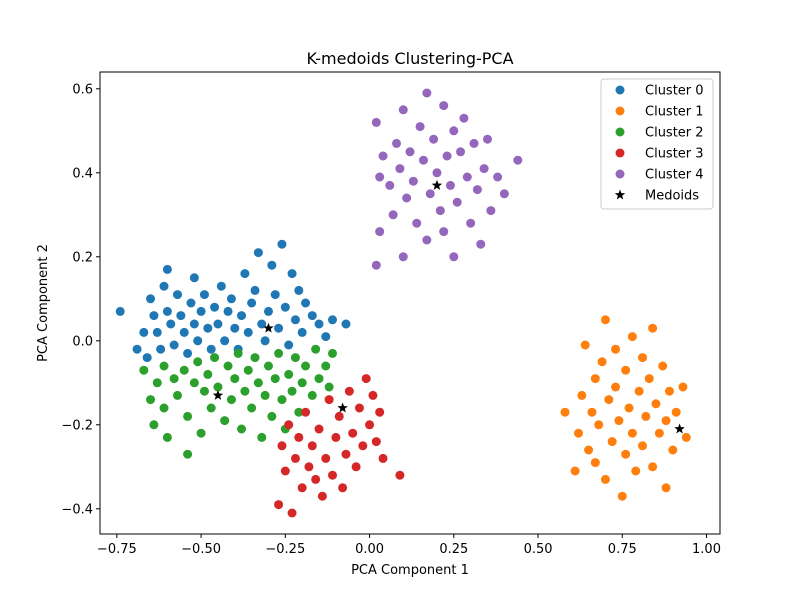 The image size is (800, 600). Describe the element at coordinates (674, 154) in the screenshot. I see `legend-label: Cluster 3` at that location.